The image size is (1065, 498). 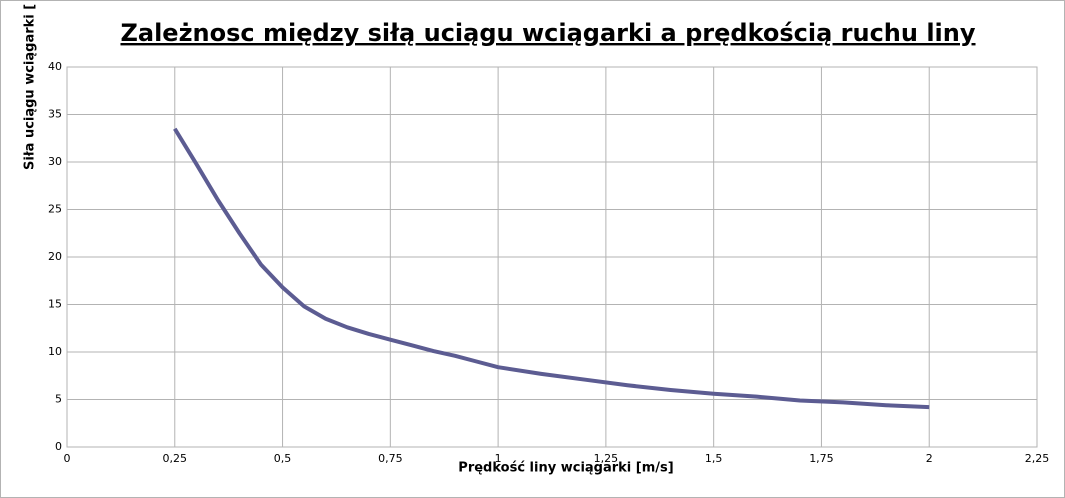 What do you see at coordinates (55, 114) in the screenshot?
I see `y-tick-label: 35` at bounding box center [55, 114].